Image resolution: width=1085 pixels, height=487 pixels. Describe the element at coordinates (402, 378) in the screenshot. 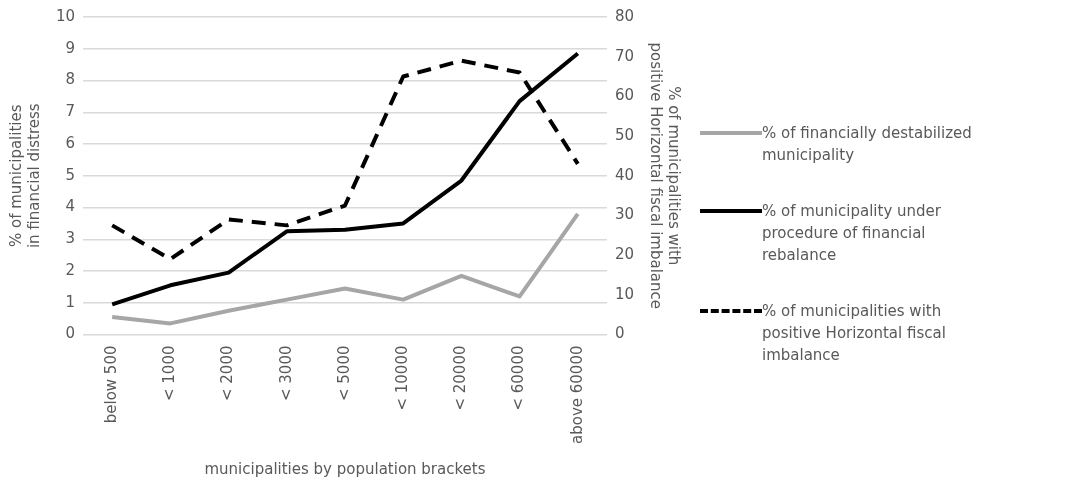

I see `x-tick-label: < 10000` at that location.